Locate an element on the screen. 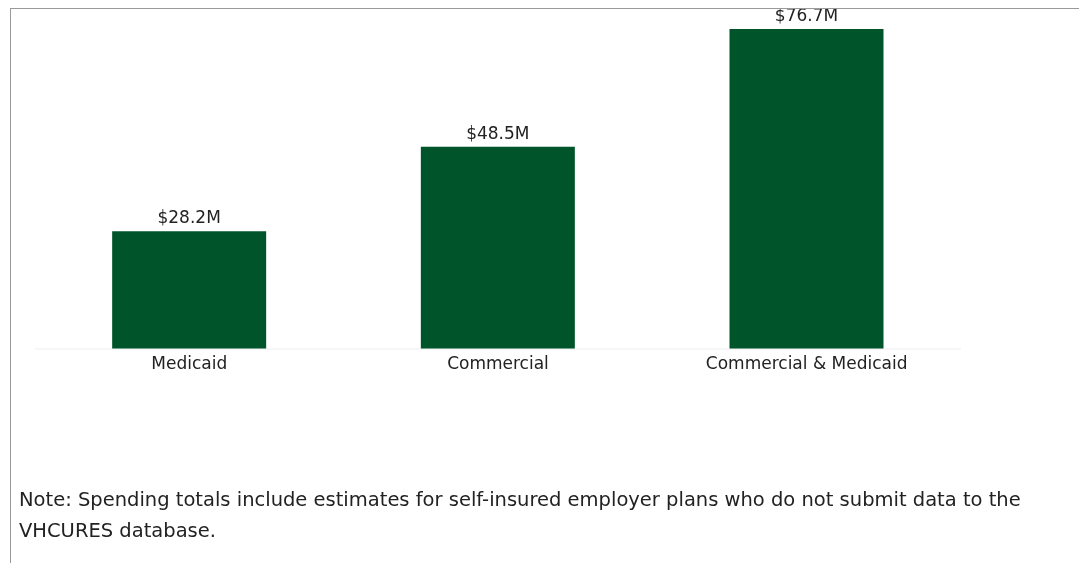  text: Note: Spending totals include estimates for self-insured employer plans who do not submit data to the VHCURES database. is located at coordinates (520, 515).